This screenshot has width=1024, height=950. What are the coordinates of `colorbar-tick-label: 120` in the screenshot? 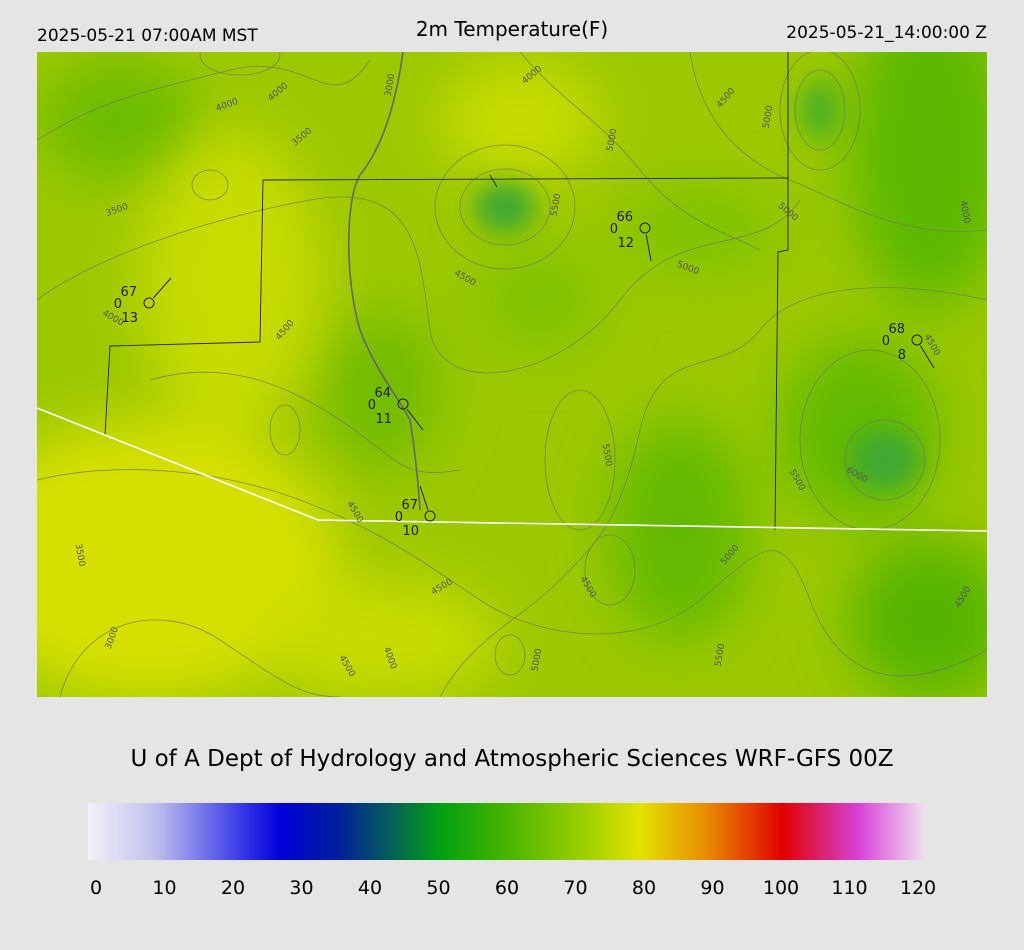 It's located at (918, 888).